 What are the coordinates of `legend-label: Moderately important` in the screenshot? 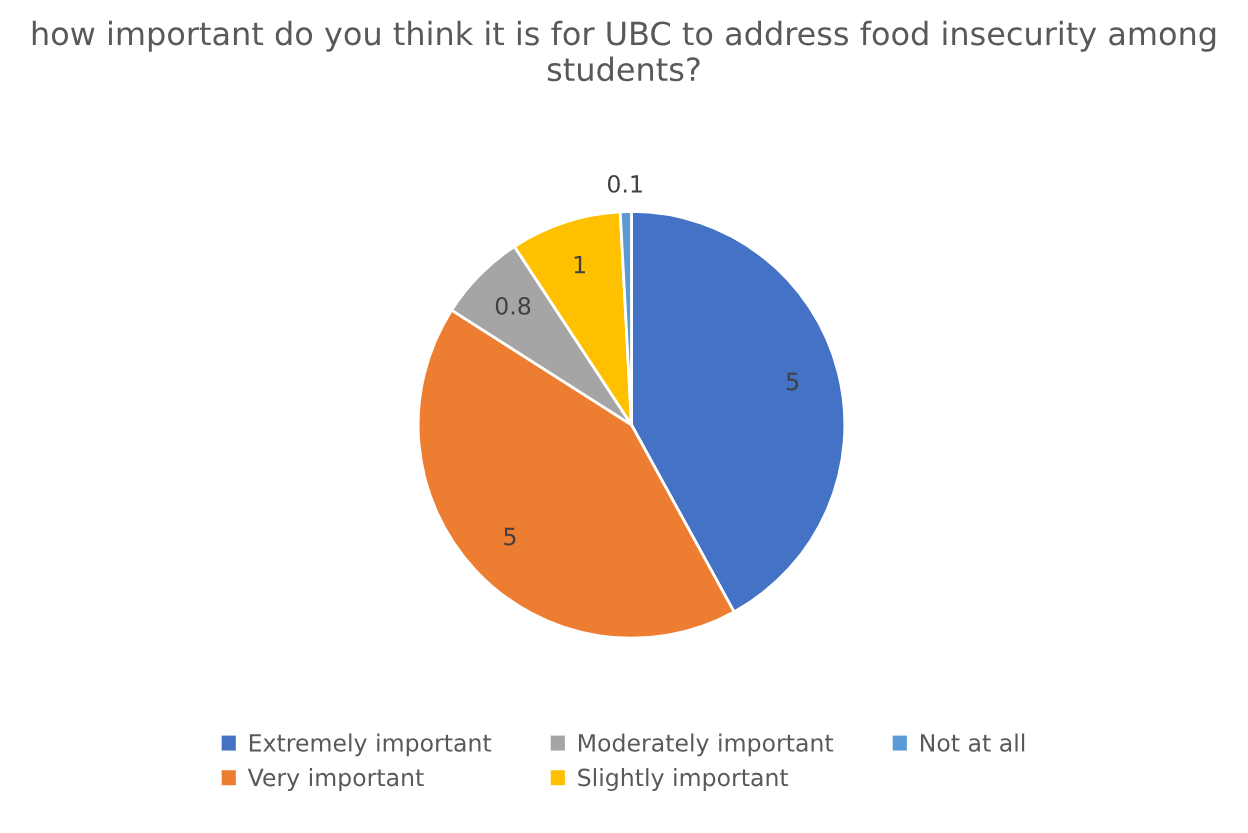 It's located at (706, 745).